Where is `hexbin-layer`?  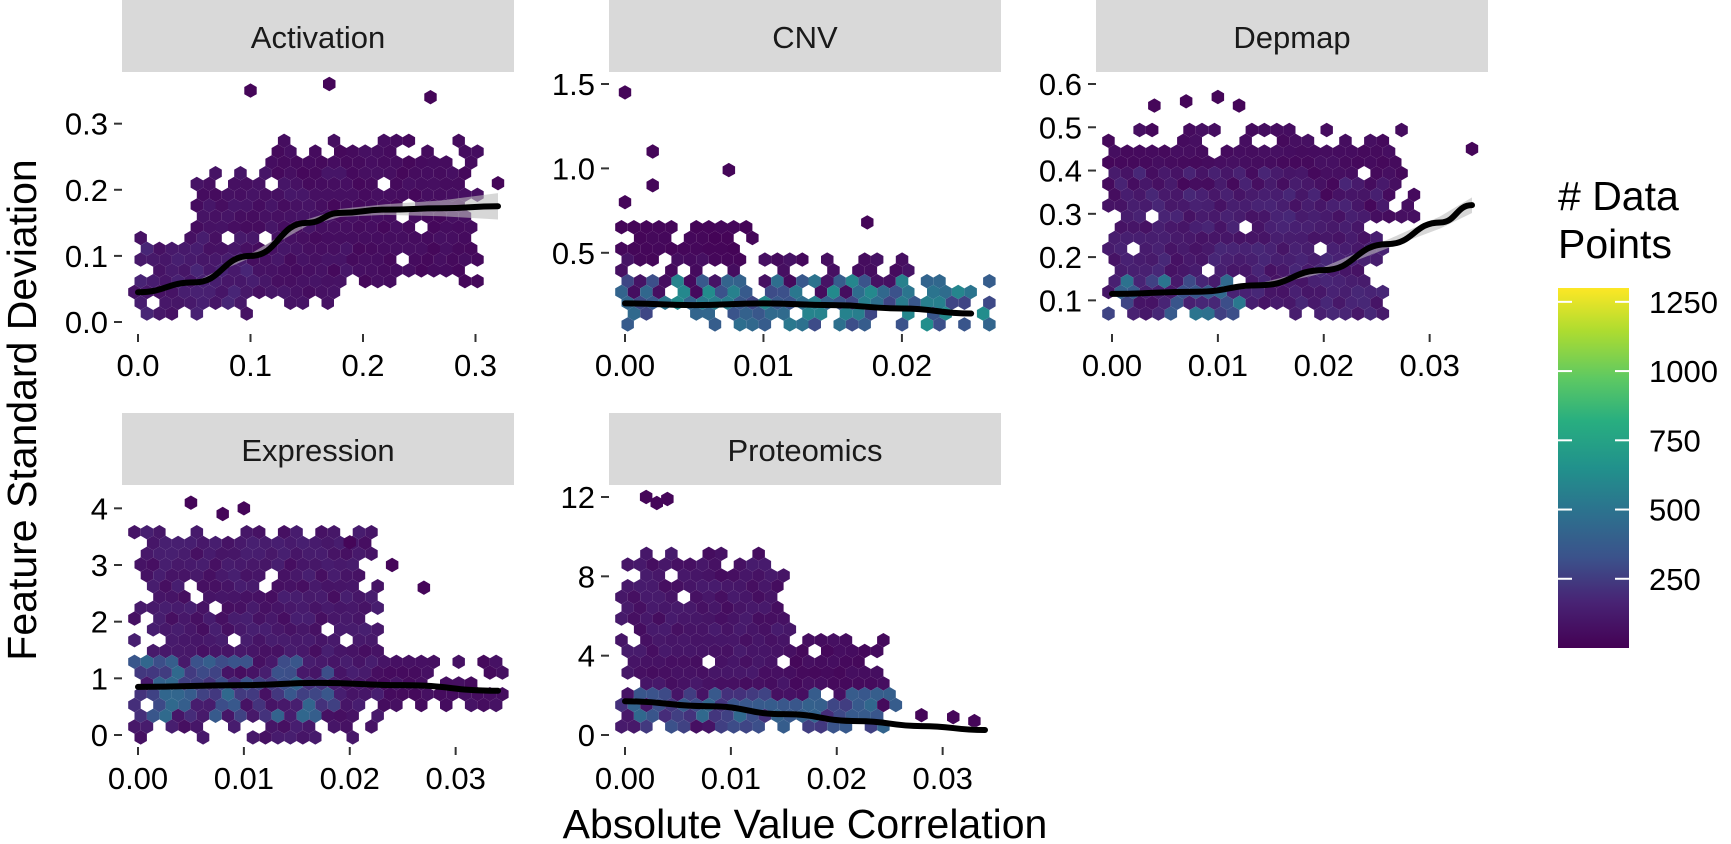
hexbin-layer is located at coordinates (1290, 205).